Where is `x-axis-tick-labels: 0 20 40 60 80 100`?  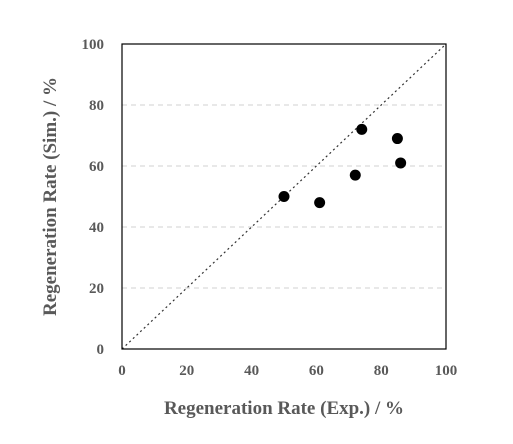 x-axis-tick-labels: 0 20 40 60 80 100 is located at coordinates (287, 371).